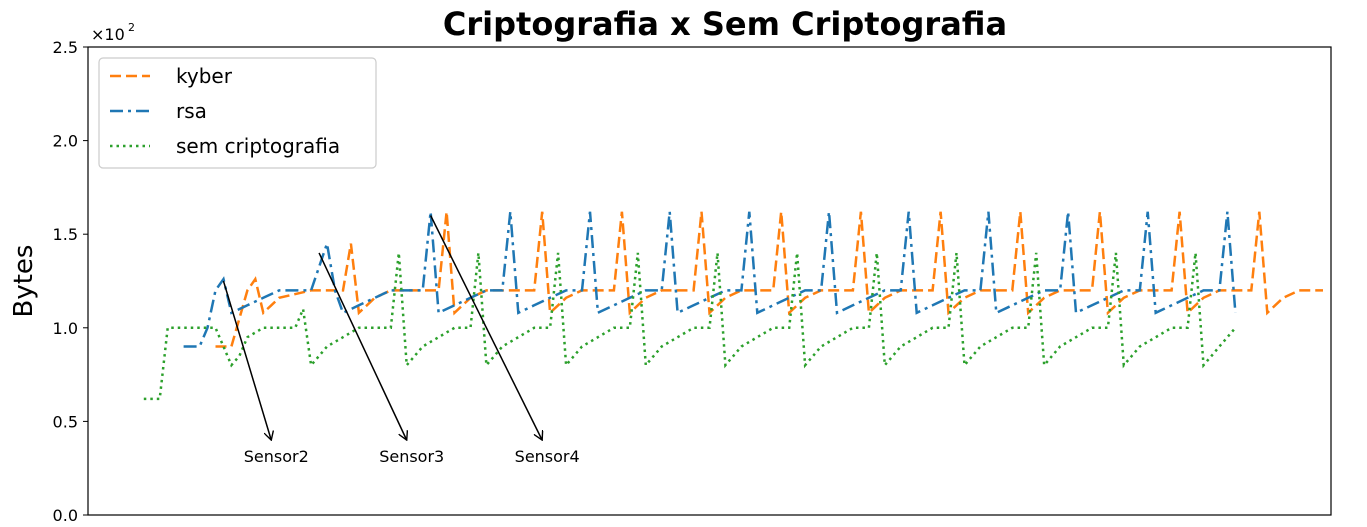 This screenshot has height=527, width=1367. I want to click on annotation-label: Sensor4, so click(547, 456).